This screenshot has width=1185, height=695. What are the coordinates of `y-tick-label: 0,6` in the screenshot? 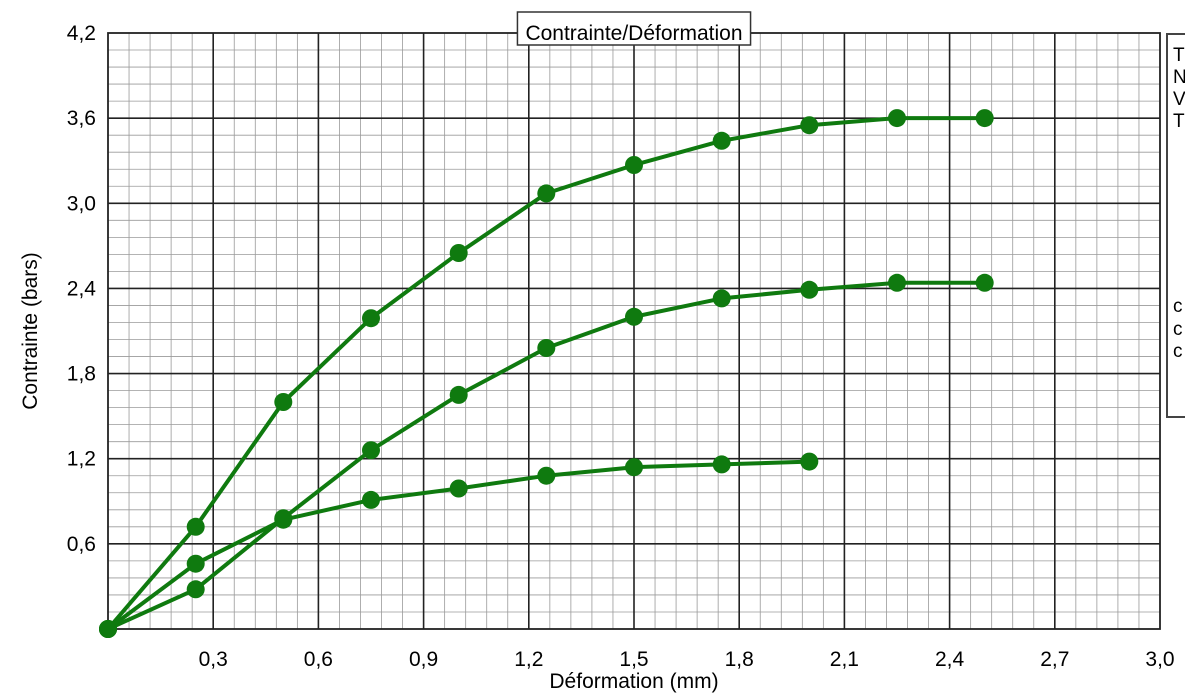 It's located at (81, 544).